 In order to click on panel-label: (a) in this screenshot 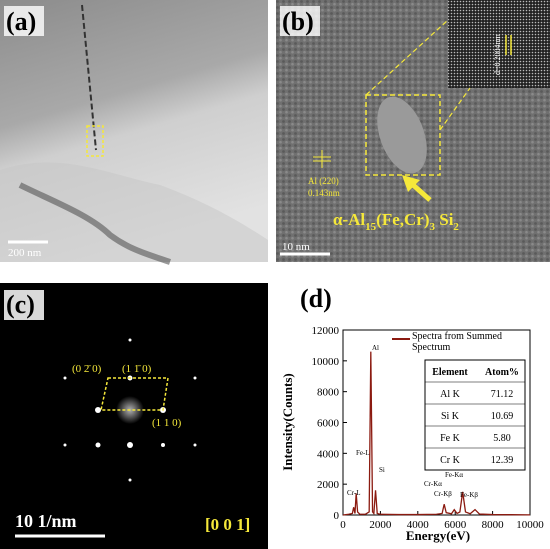, I will do `click(21, 21)`.